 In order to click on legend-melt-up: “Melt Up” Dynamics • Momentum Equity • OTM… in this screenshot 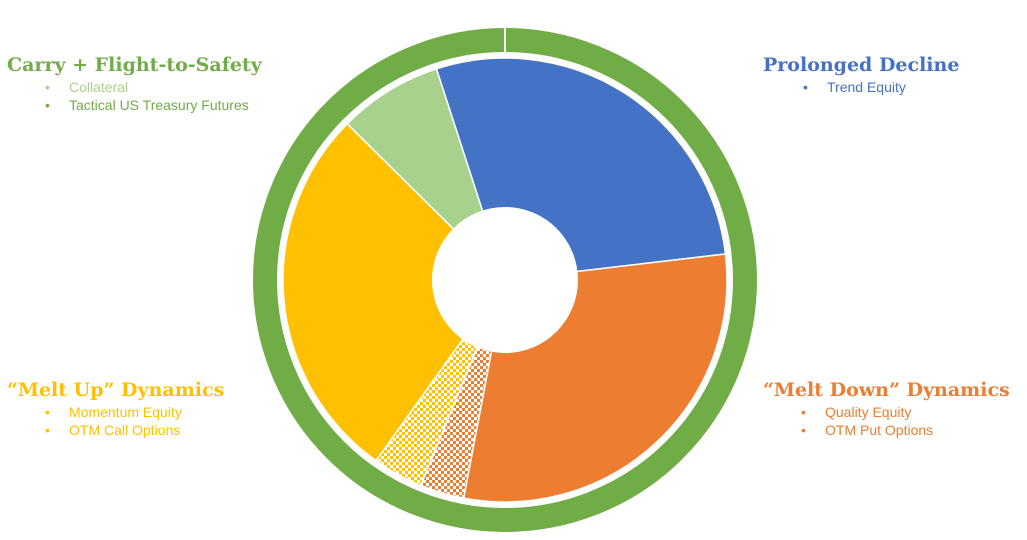, I will do `click(115, 409)`.